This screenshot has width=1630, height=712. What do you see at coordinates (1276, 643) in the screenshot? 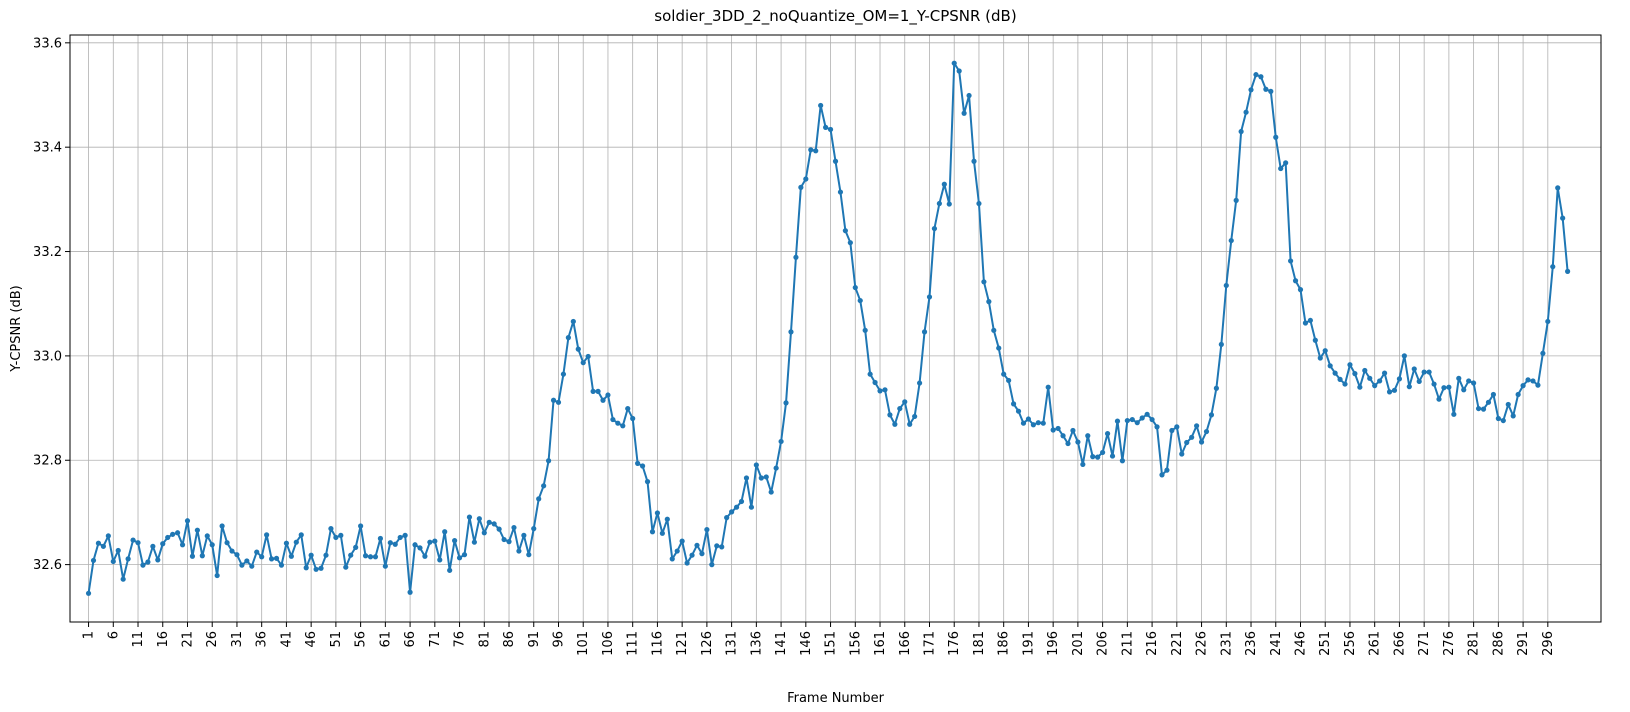
I see `x-tick-label: 241` at bounding box center [1276, 643].